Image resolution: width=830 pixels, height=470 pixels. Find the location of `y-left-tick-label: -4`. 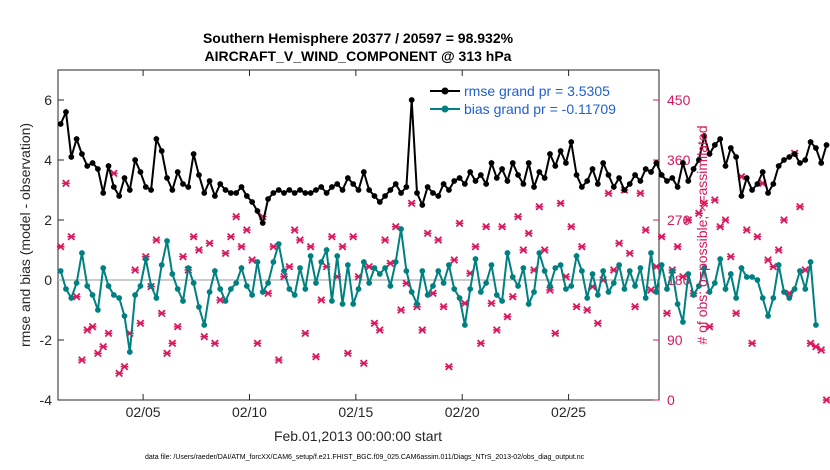

y-left-tick-label: -4 is located at coordinates (46, 400).